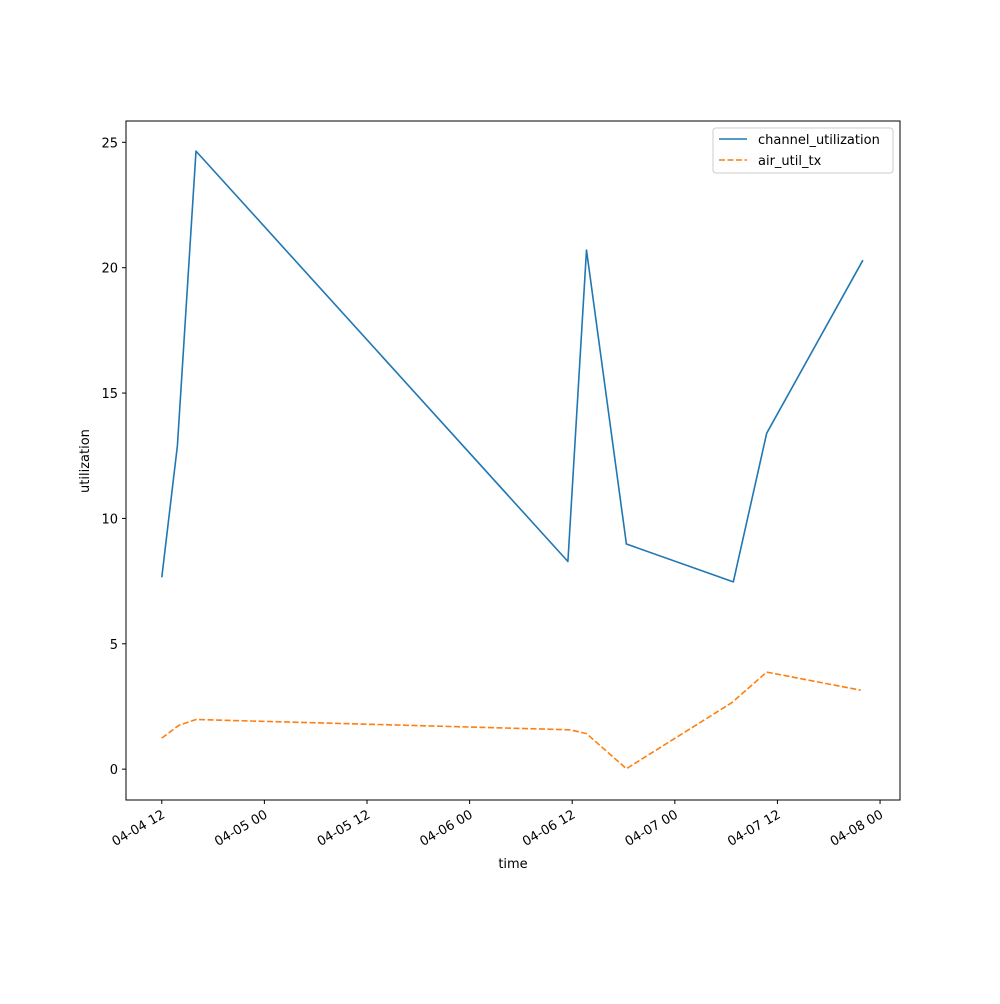 The image size is (1000, 1004). Describe the element at coordinates (109, 143) in the screenshot. I see `y-tick-label: 25` at that location.